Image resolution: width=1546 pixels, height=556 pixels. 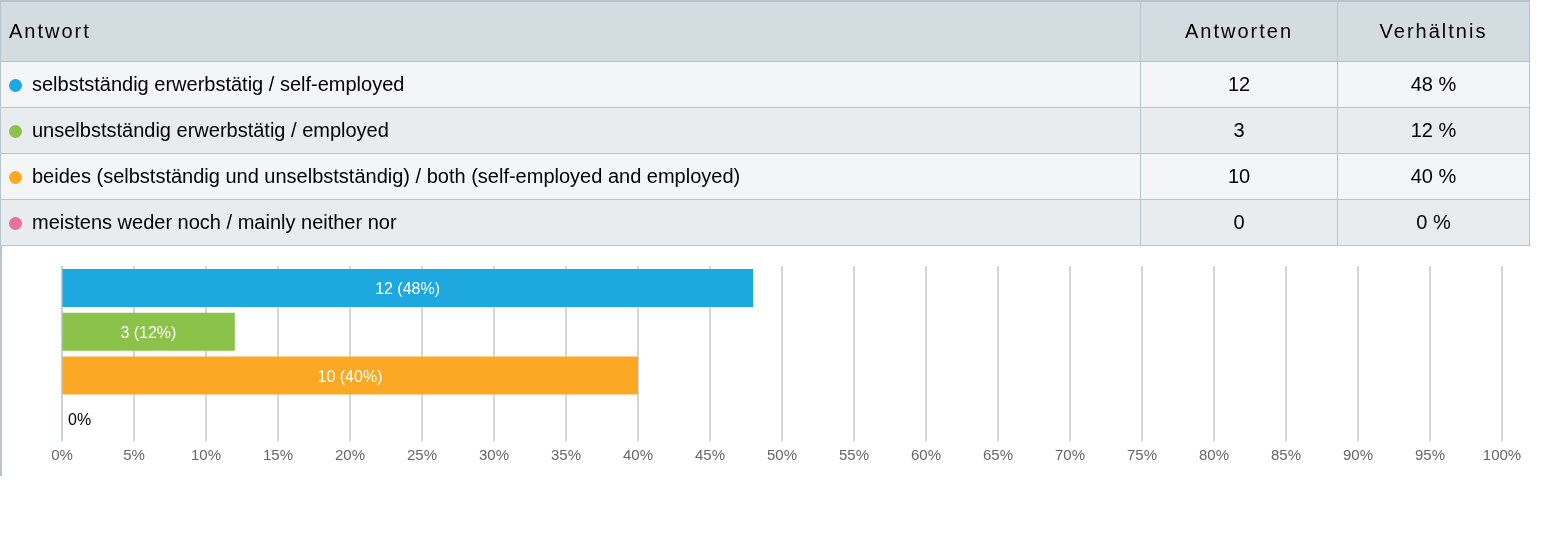 I want to click on x-tick-label: 35%, so click(x=566, y=454).